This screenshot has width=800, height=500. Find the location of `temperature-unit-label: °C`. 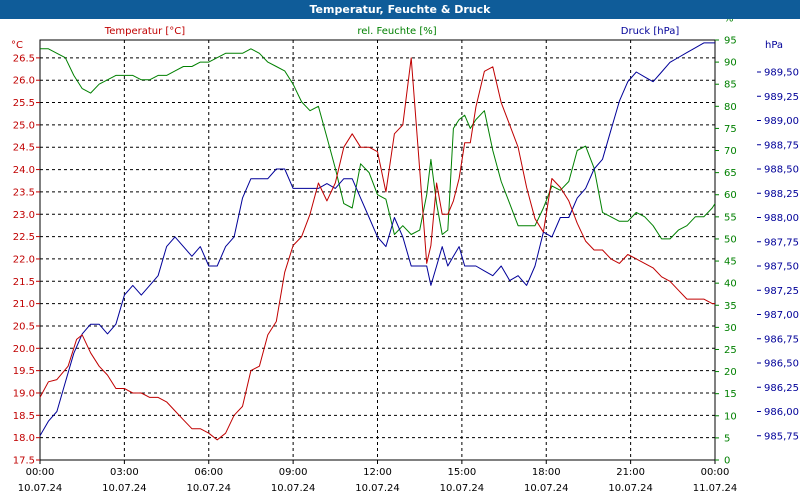

temperature-unit-label: °C is located at coordinates (17, 45).